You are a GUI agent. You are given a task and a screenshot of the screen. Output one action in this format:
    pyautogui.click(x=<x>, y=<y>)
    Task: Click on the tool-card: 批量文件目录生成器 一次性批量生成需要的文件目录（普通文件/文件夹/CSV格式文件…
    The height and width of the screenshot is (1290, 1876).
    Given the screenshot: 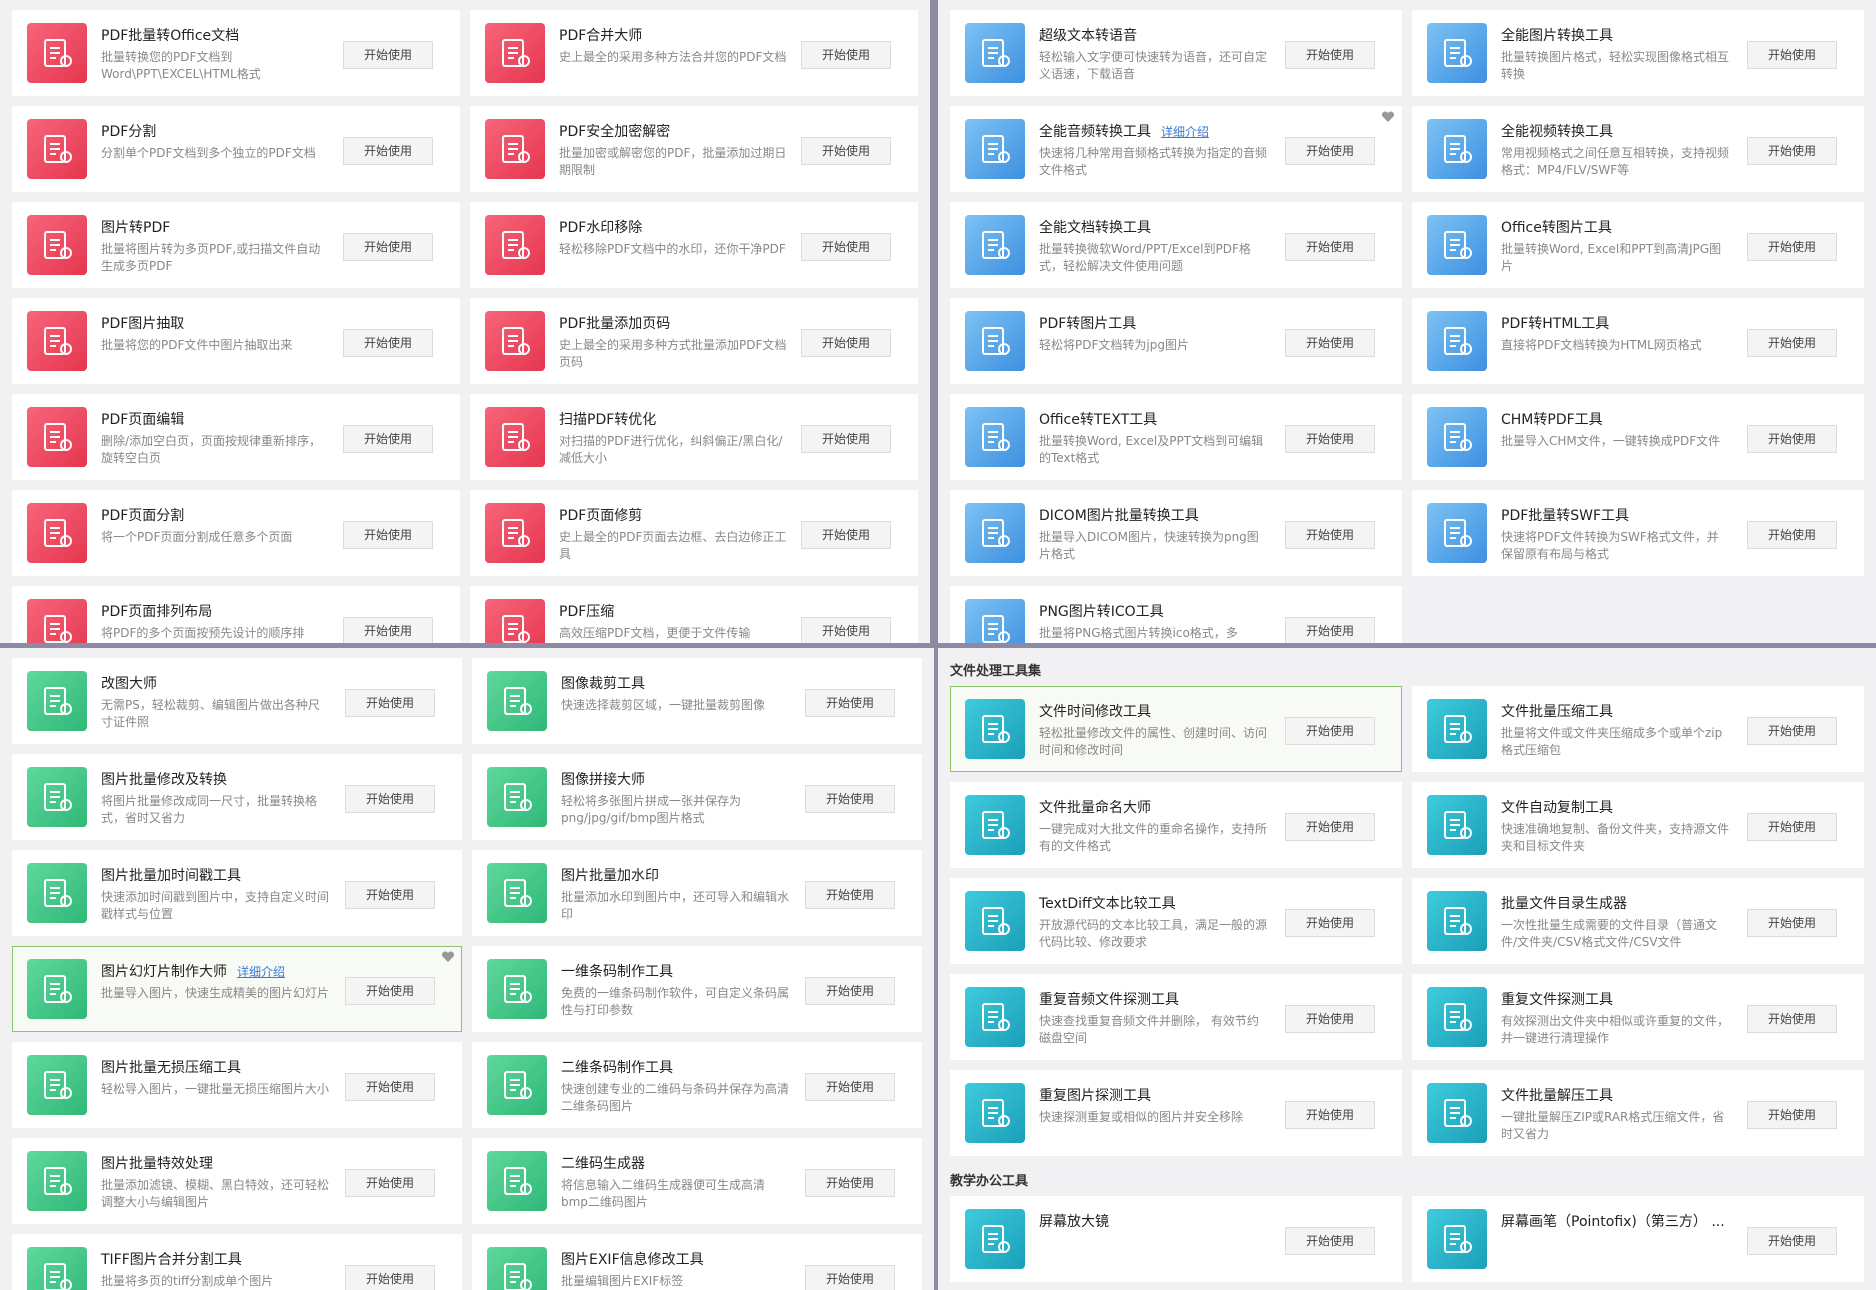 What is the action you would take?
    pyautogui.click(x=1638, y=921)
    